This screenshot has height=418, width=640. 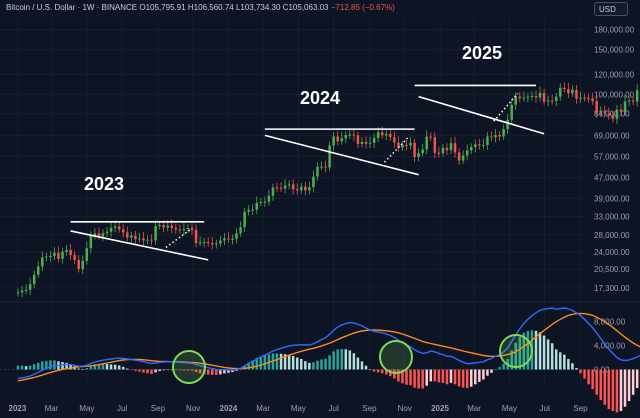 What do you see at coordinates (611, 9) in the screenshot?
I see `currency-selector: USD` at bounding box center [611, 9].